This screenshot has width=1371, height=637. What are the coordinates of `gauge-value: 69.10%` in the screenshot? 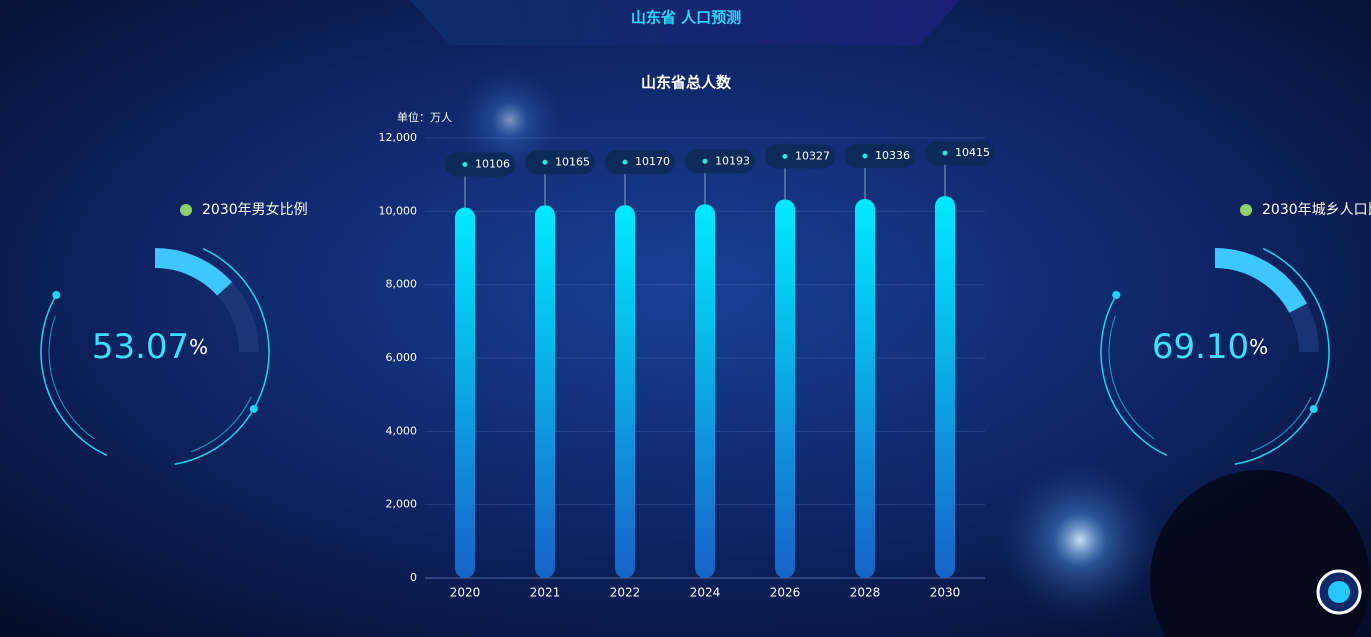 It's located at (1210, 347).